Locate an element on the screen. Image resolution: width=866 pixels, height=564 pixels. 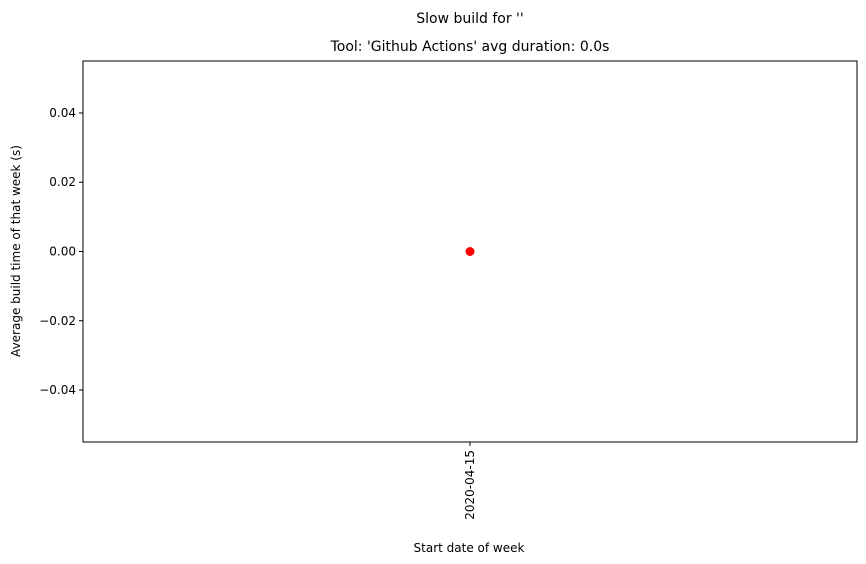
x-tick-label: 2020-04-15 is located at coordinates (470, 485).